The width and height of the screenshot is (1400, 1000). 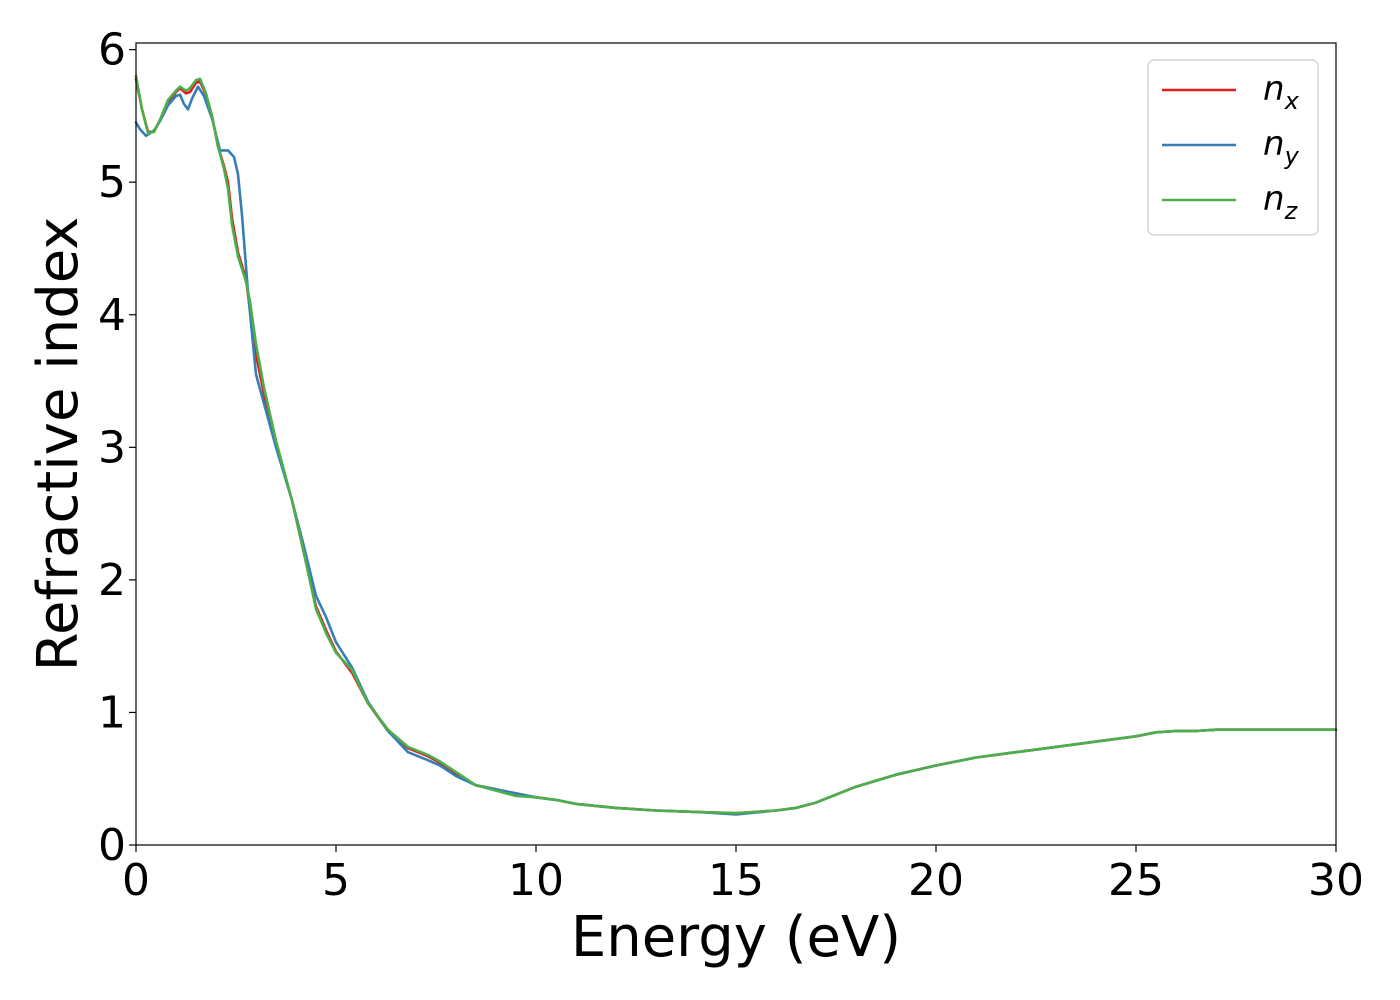 I want to click on x-tick-label: 10, so click(x=536, y=880).